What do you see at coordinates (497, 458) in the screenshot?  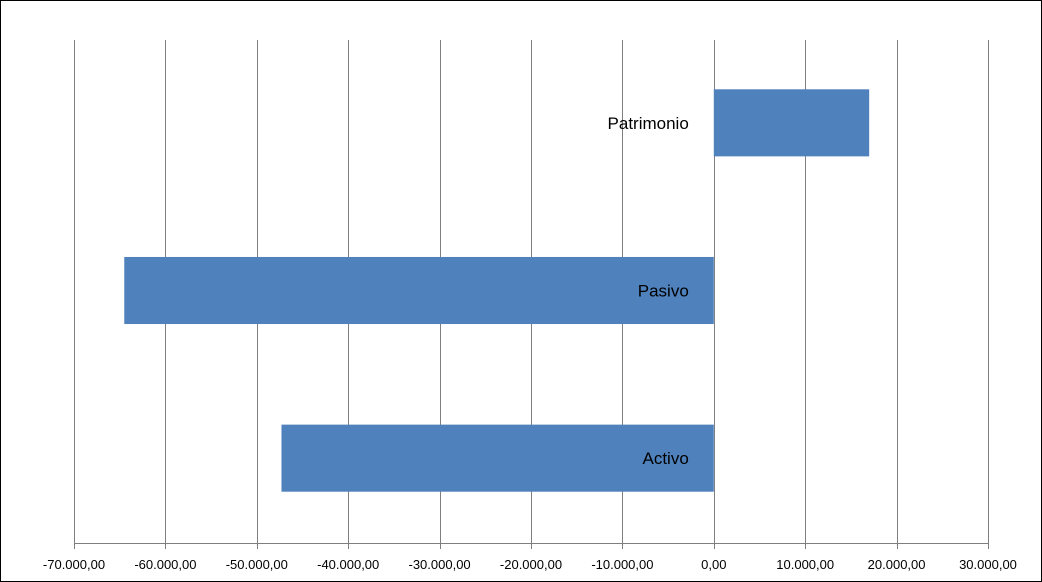 I see `bar-activo` at bounding box center [497, 458].